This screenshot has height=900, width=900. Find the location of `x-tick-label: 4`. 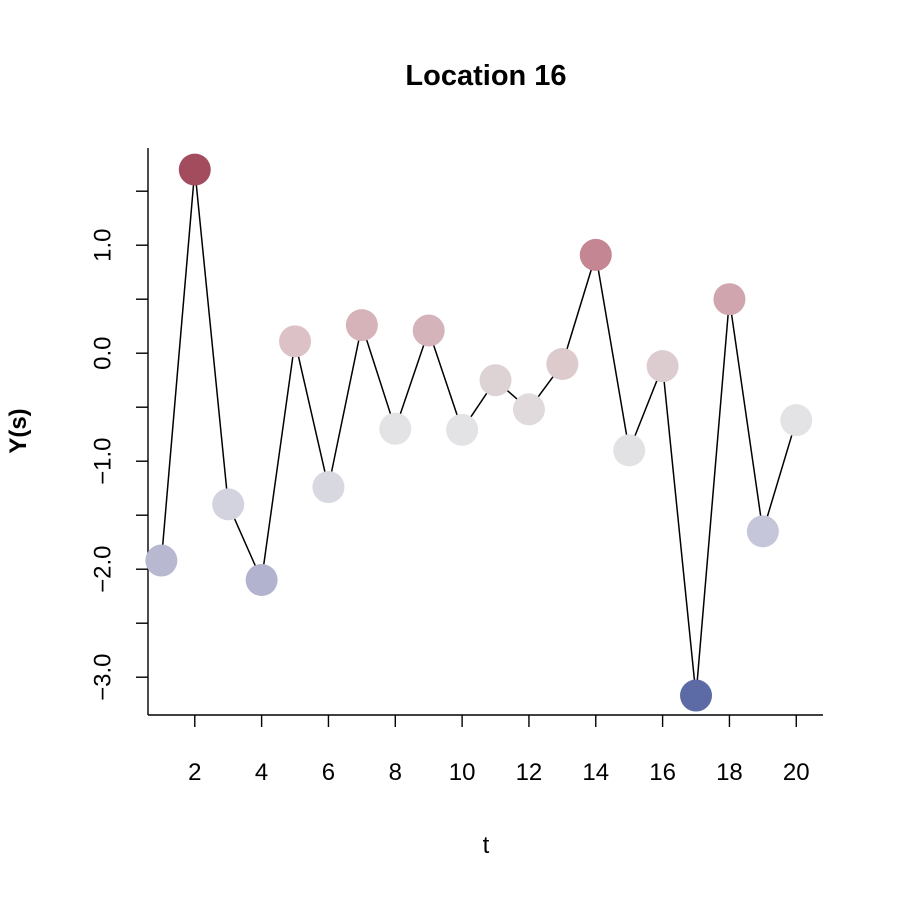

x-tick-label: 4 is located at coordinates (261, 772).